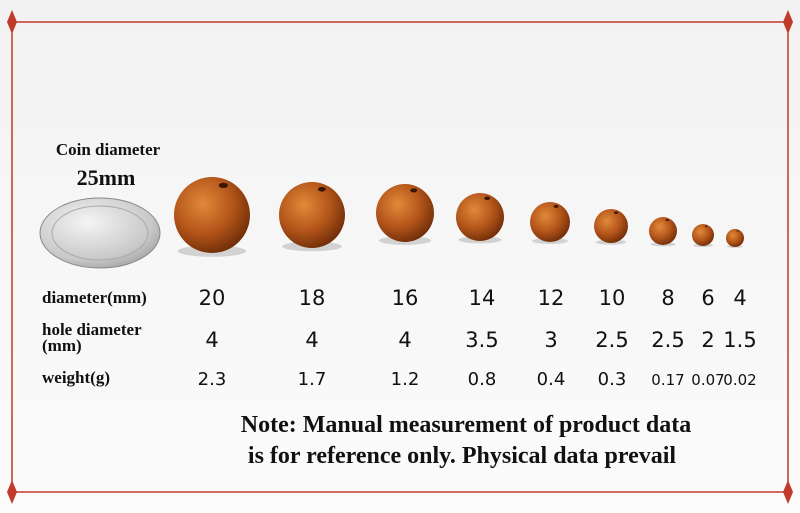 This screenshot has height=513, width=800. Describe the element at coordinates (707, 298) in the screenshot. I see `cell-value: 6` at that location.